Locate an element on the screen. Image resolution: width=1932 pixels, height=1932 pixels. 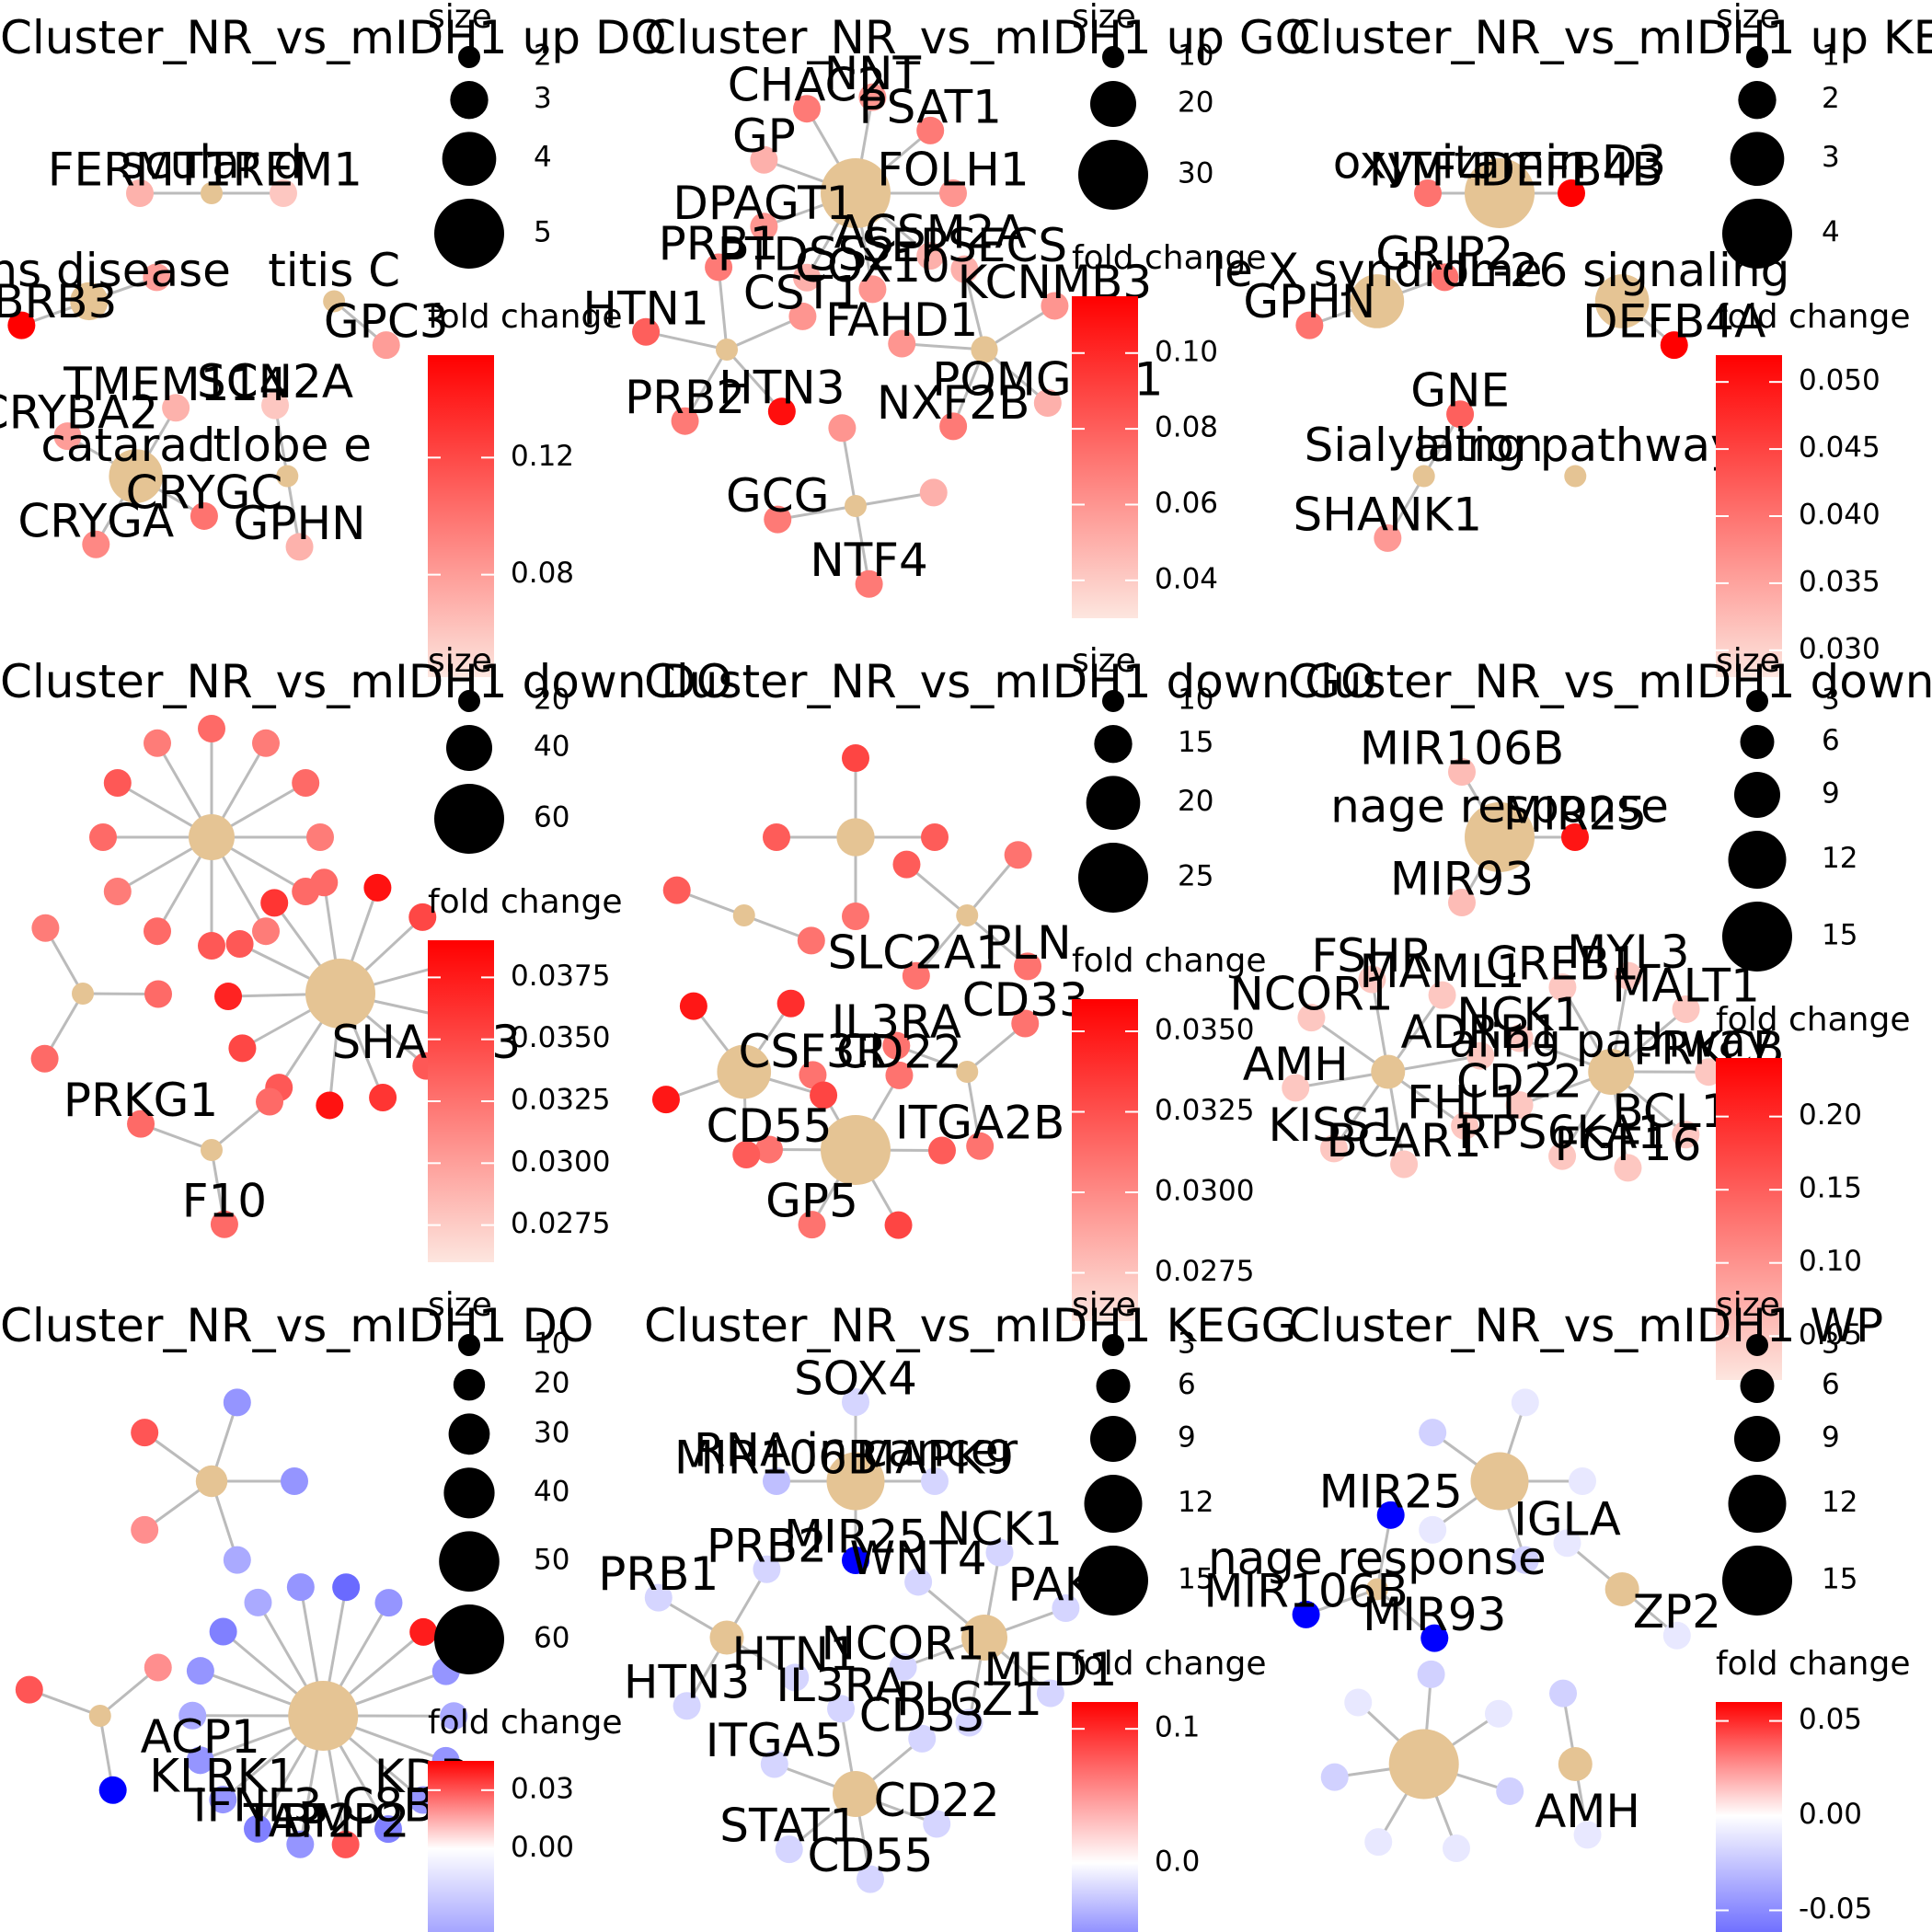
size-tick-label: 20 is located at coordinates (1195, 103).